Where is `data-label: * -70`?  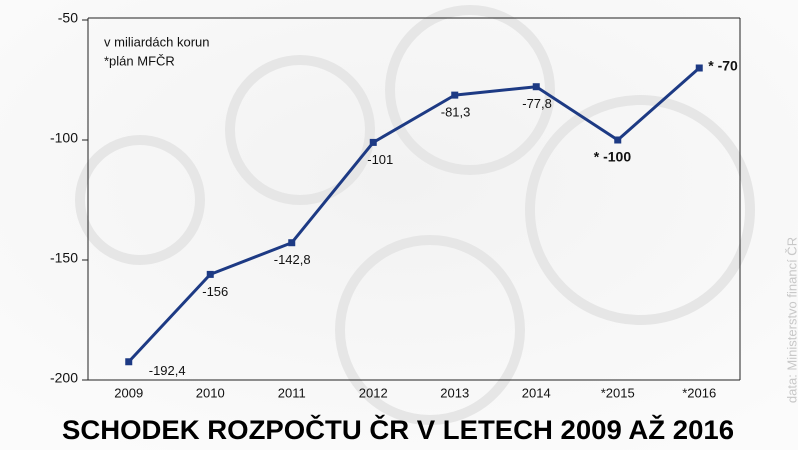 data-label: * -70 is located at coordinates (723, 66).